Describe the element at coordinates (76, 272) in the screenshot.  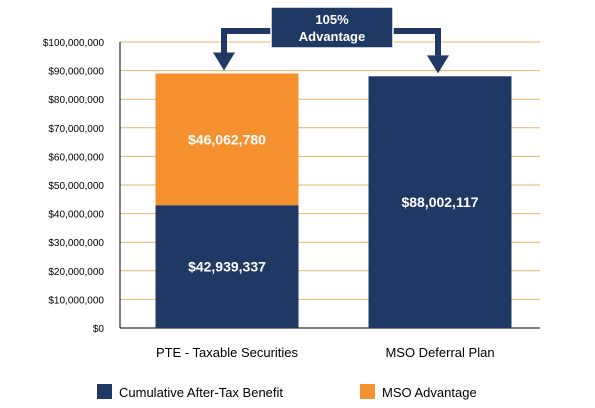
I see `y-tick-label: $20,000,000` at that location.